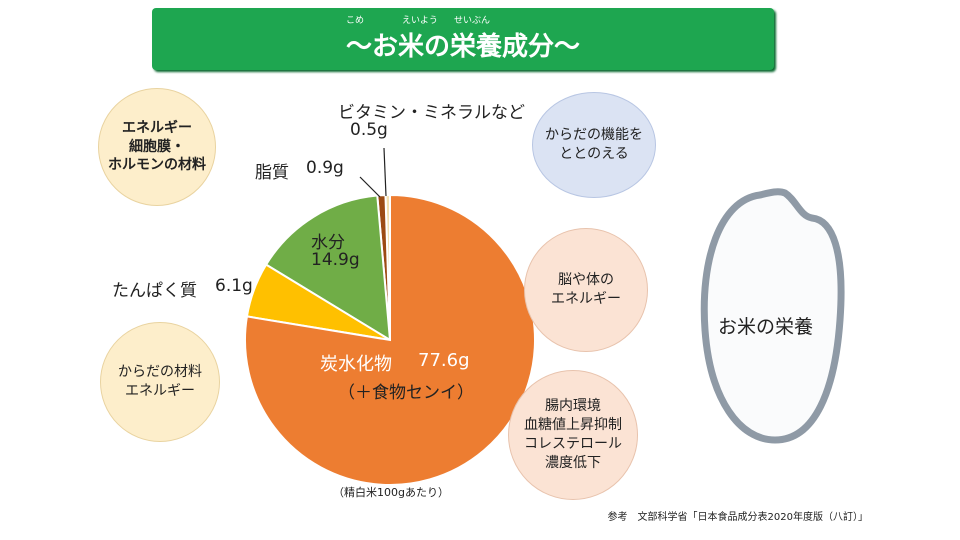  What do you see at coordinates (444, 360) in the screenshot?
I see `label-carb-value: 77.6g` at bounding box center [444, 360].